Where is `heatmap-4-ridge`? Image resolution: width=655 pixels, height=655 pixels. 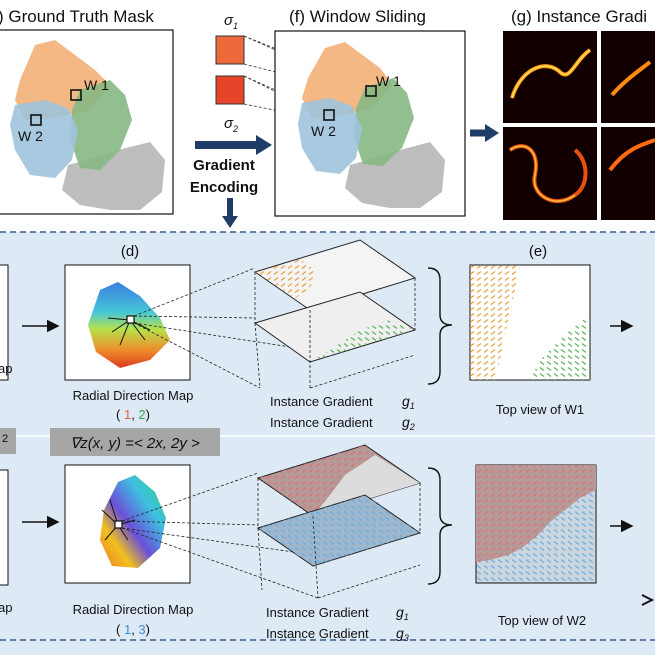 heatmap-4-ridge is located at coordinates (631, 155).